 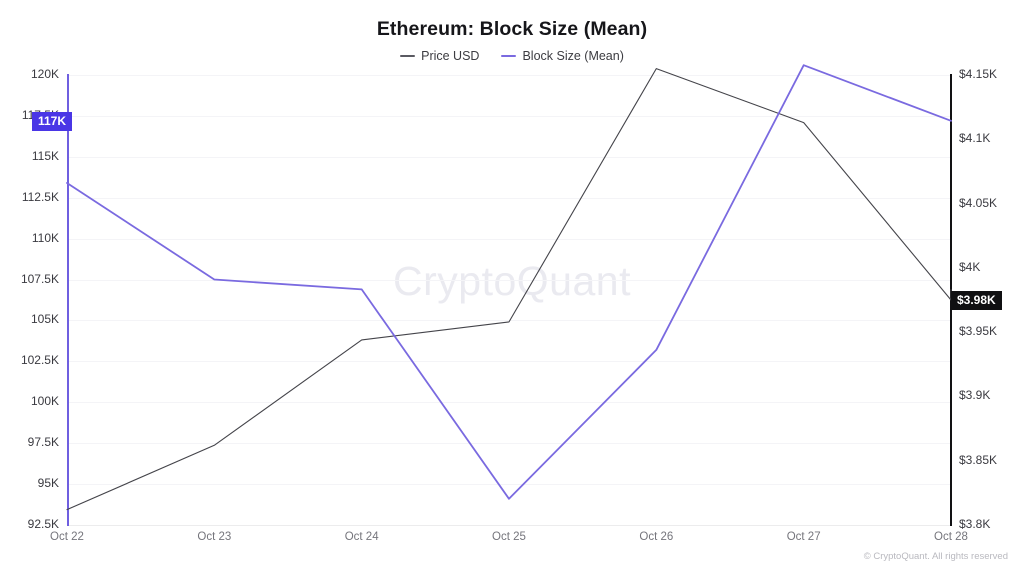 I want to click on x-axis-tick-label: Oct 24, so click(x=361, y=537).